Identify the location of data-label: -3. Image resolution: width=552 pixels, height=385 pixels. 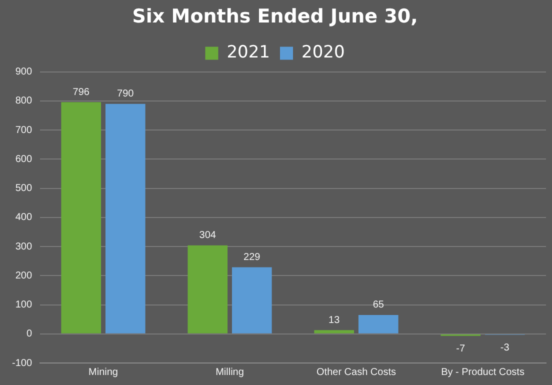
(505, 348).